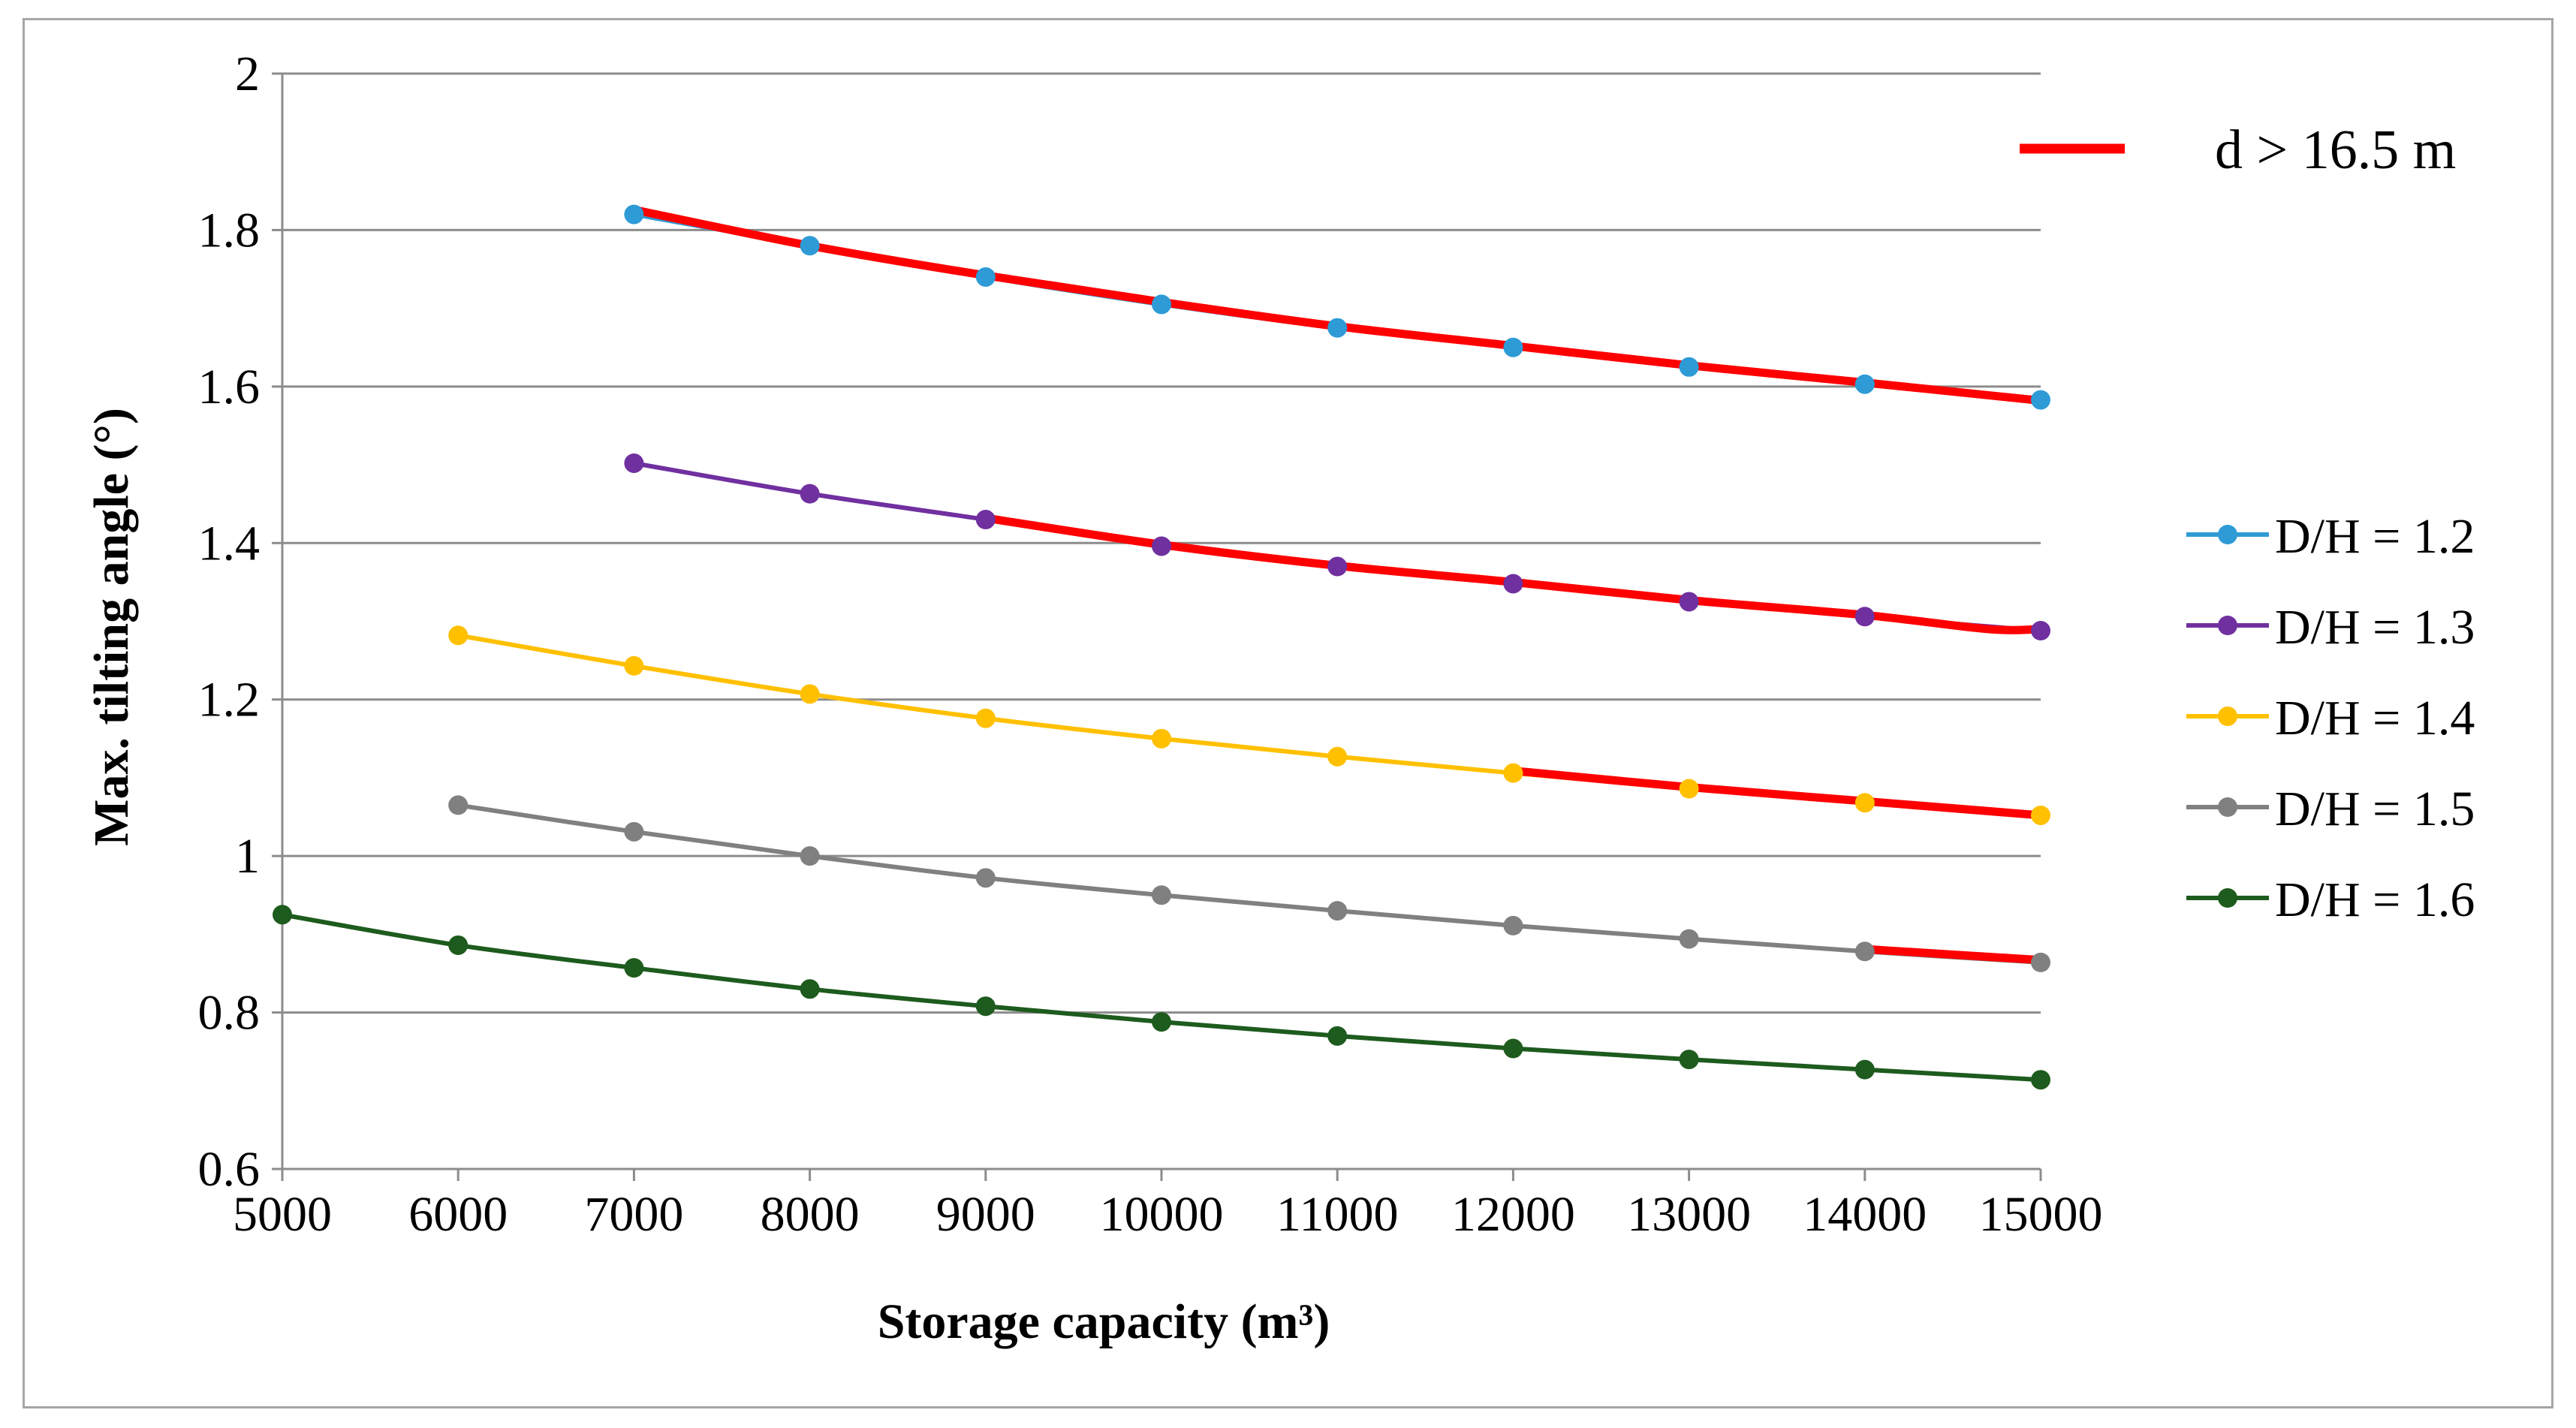  I want to click on legend-highlight: d > 16.5 m, so click(2238, 150).